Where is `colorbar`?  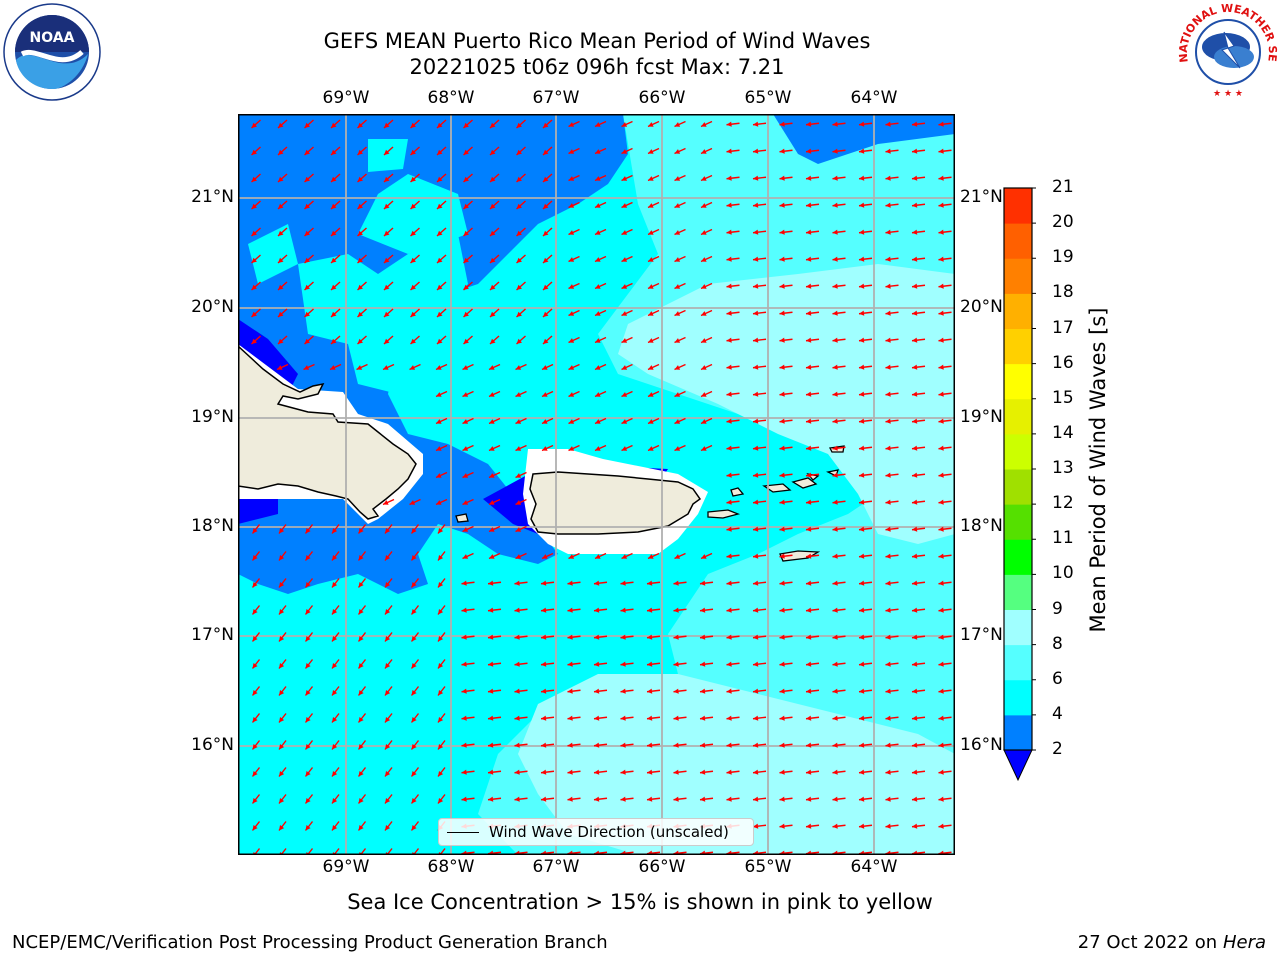
colorbar is located at coordinates (1019, 484).